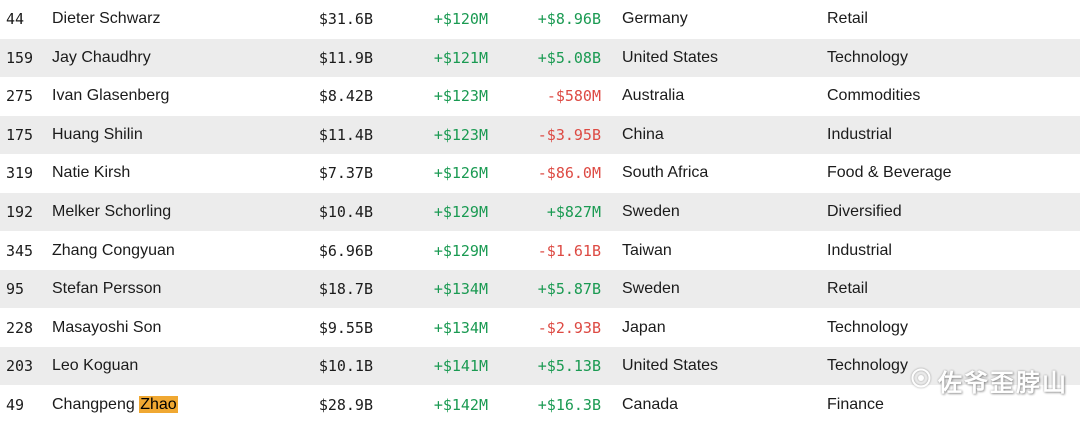 The height and width of the screenshot is (424, 1080). I want to click on name-cell: Zhang Congyuan, so click(113, 250).